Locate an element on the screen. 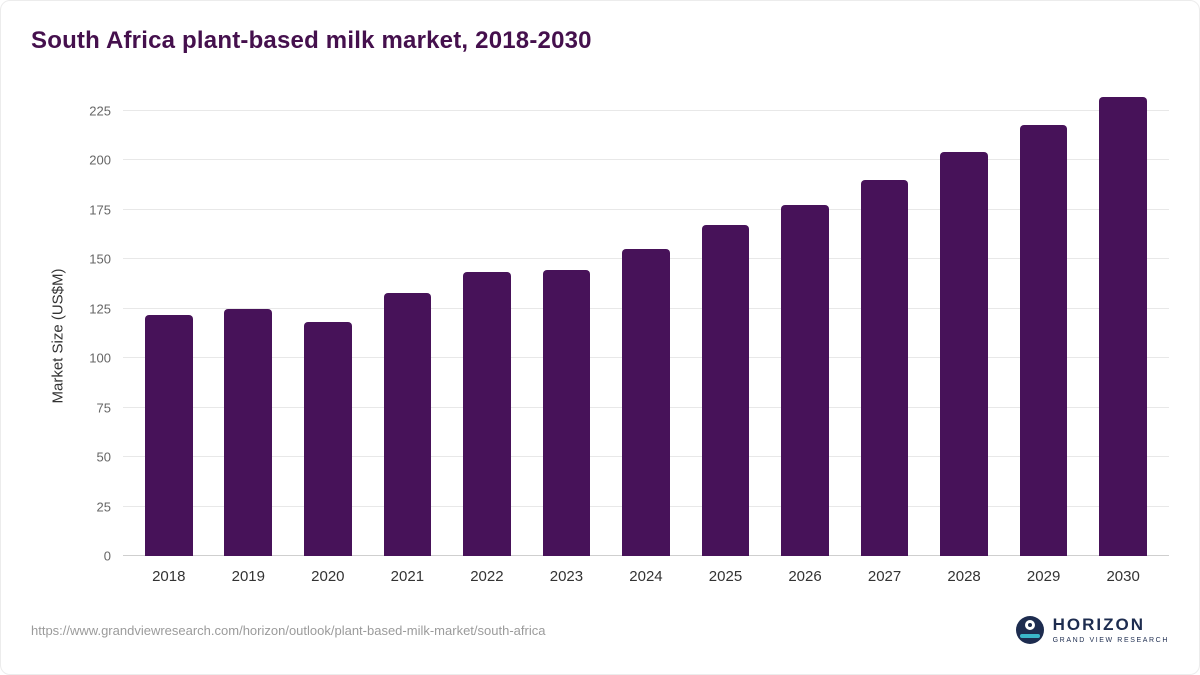 The image size is (1200, 675). x-axis-label-2029: 2029 is located at coordinates (1043, 576).